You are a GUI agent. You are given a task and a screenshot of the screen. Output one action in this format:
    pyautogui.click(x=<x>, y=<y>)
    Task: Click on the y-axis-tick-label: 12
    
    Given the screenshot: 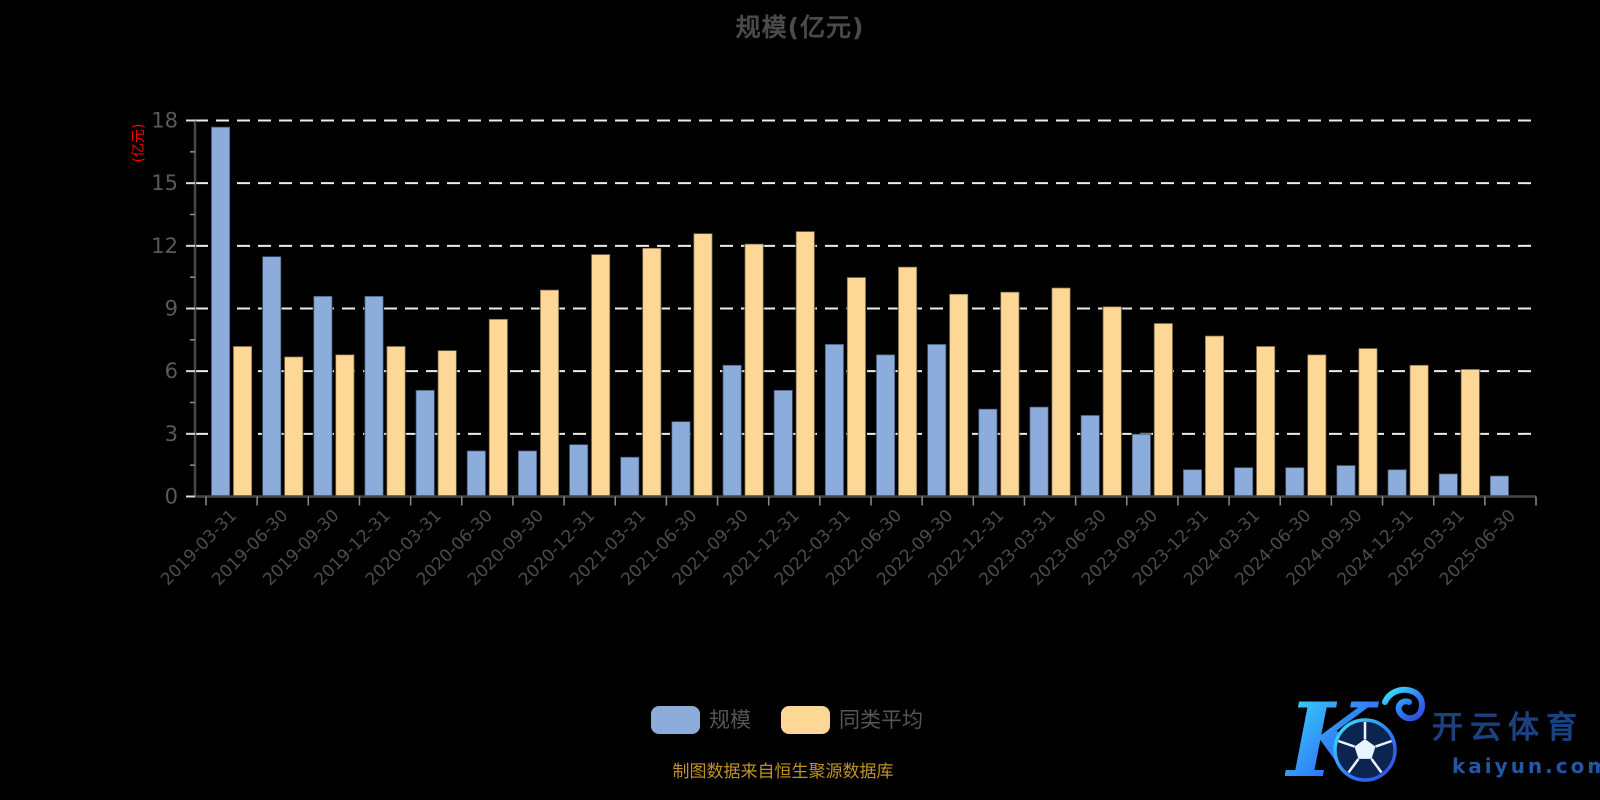 What is the action you would take?
    pyautogui.click(x=164, y=246)
    